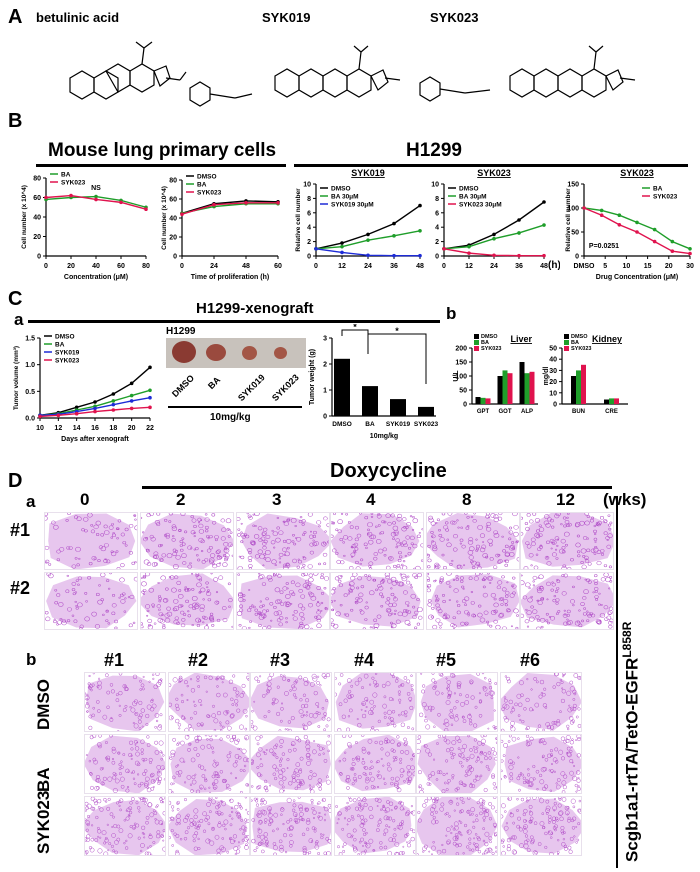 This screenshot has width=700, height=872. Describe the element at coordinates (426, 411) in the screenshot. I see `bar-syk023` at that location.